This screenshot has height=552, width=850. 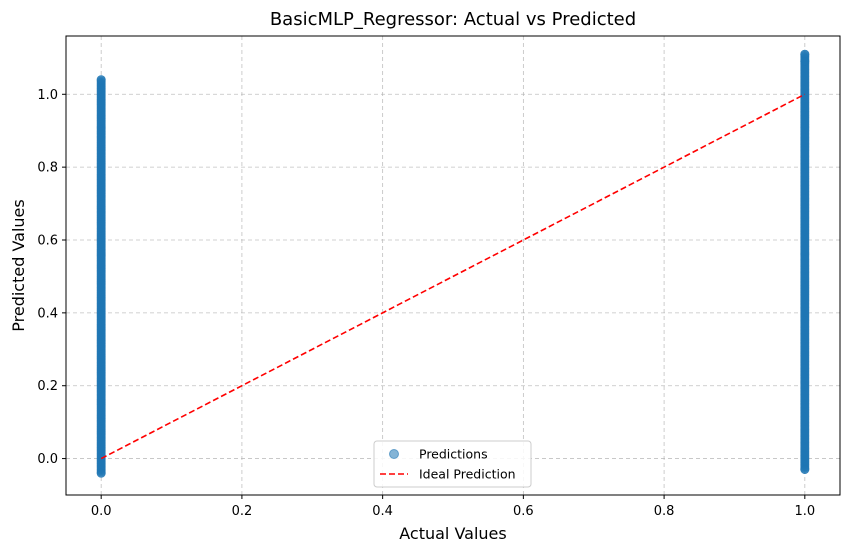 I want to click on legend: Predictions Ideal Prediction, so click(x=452, y=464).